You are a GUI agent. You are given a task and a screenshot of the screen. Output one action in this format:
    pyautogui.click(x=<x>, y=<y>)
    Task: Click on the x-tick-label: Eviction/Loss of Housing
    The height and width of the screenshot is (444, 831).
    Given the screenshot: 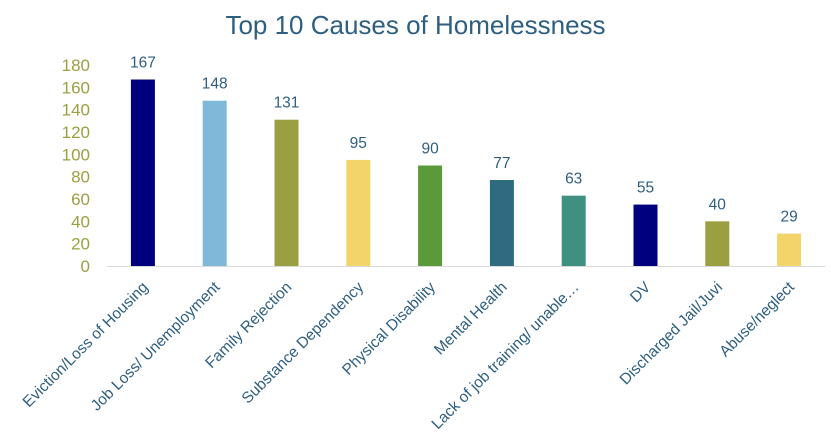 What is the action you would take?
    pyautogui.click(x=86, y=345)
    